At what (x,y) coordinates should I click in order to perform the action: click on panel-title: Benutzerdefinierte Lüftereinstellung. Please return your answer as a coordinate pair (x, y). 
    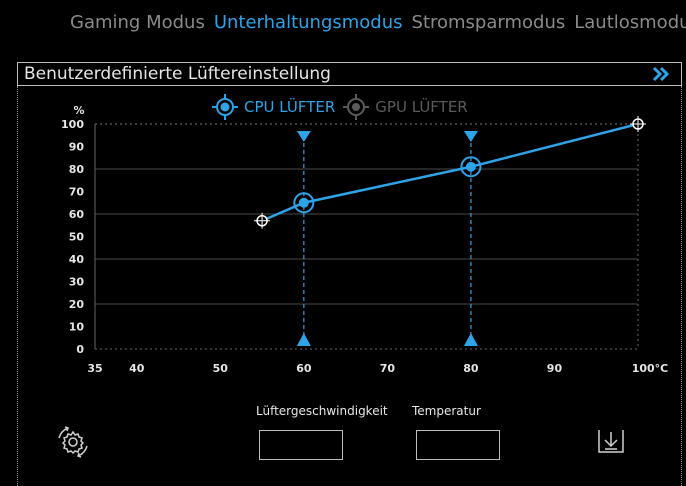
    Looking at the image, I should click on (177, 74).